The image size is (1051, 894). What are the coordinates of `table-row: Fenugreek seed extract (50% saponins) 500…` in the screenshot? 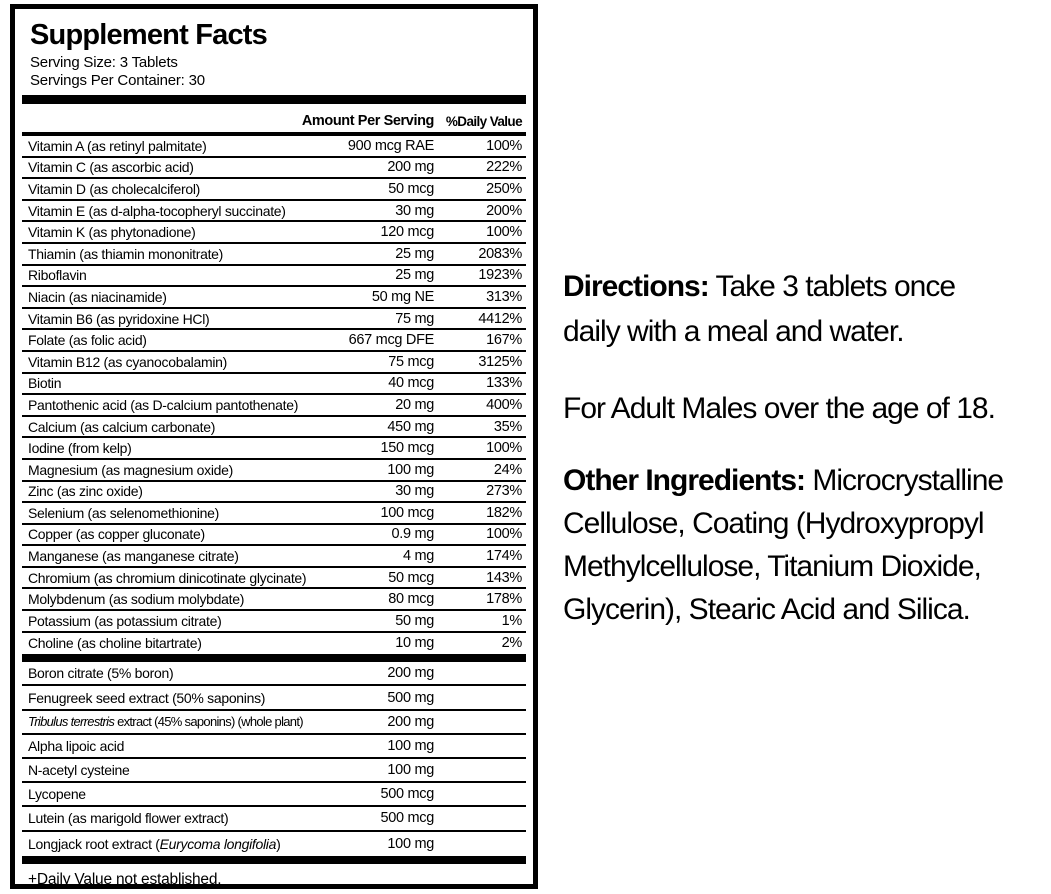 It's located at (274, 698).